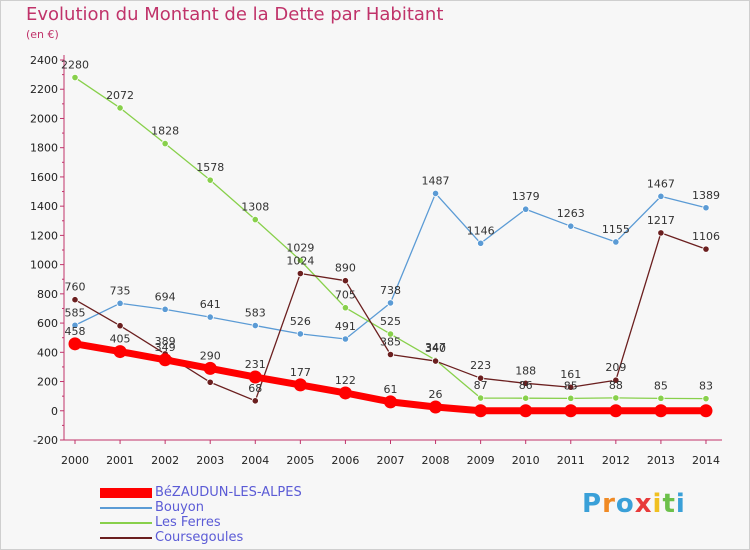 The image size is (750, 550). Describe the element at coordinates (481, 385) in the screenshot. I see `data-label: 87` at that location.